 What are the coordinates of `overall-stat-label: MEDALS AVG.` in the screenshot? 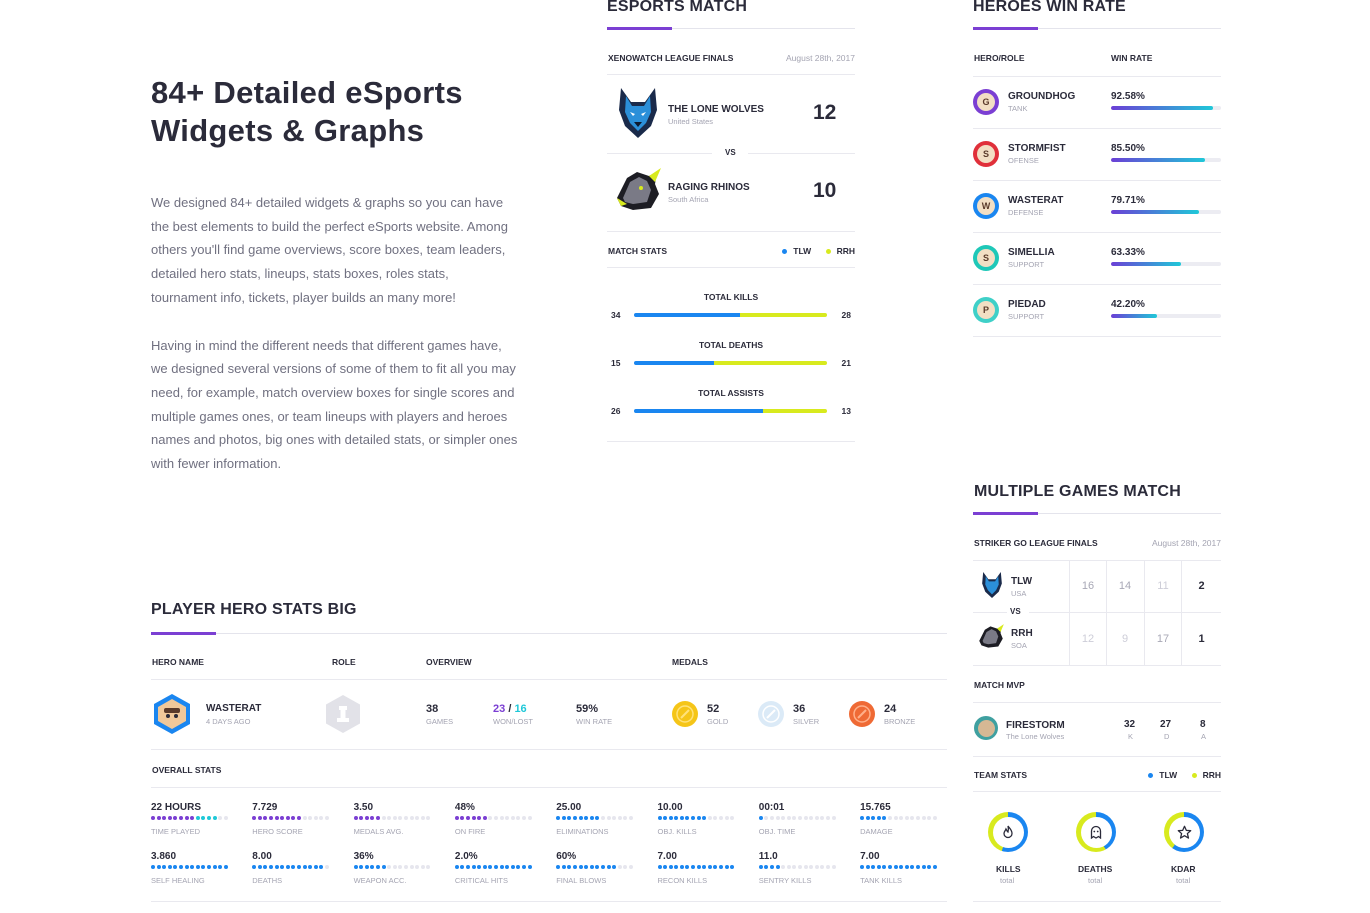 It's located at (378, 831).